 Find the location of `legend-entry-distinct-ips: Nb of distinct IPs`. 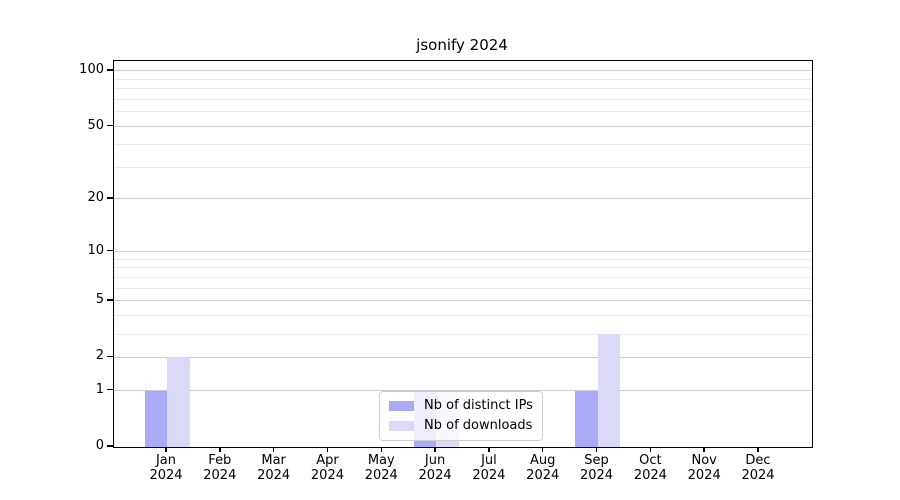

legend-entry-distinct-ips: Nb of distinct IPs is located at coordinates (461, 406).